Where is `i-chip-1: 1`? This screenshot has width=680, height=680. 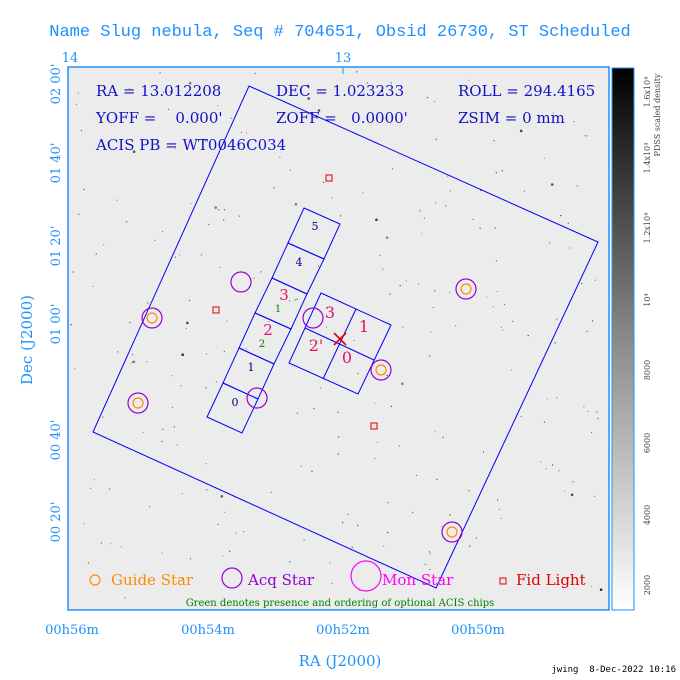
i-chip-1: 1 is located at coordinates (364, 326).